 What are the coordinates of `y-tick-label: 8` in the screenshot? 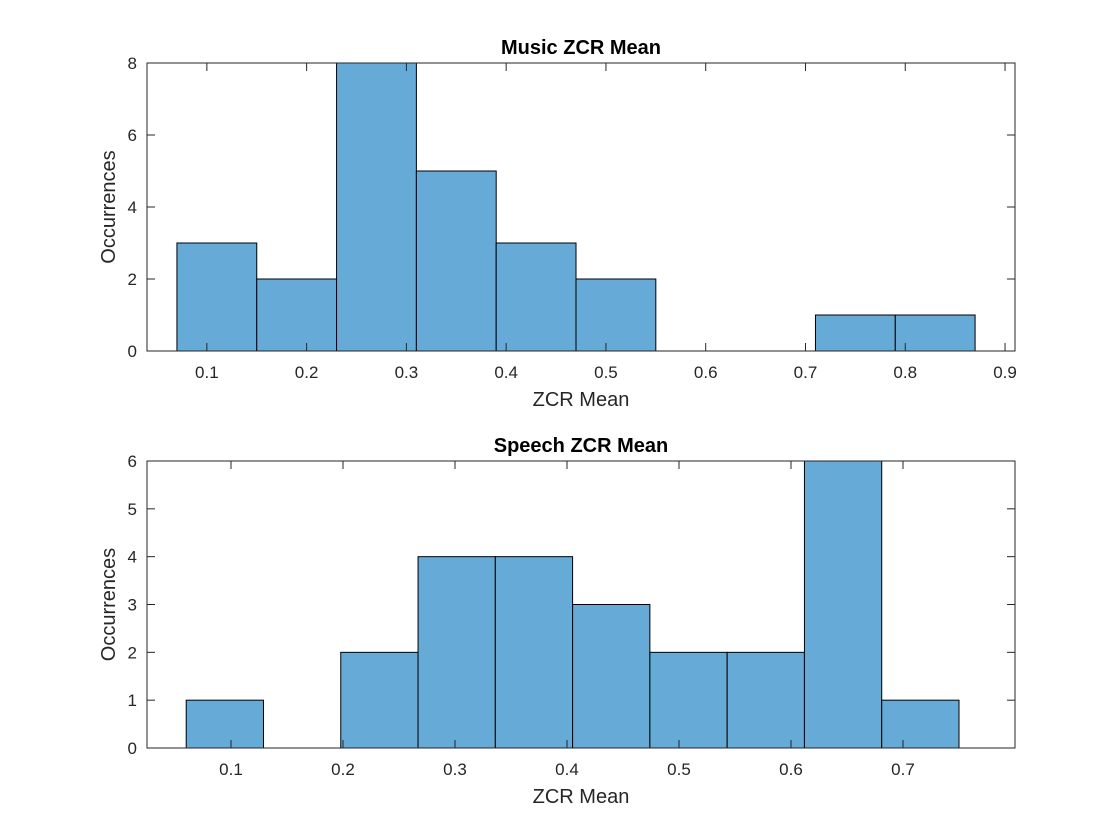 It's located at (132, 63).